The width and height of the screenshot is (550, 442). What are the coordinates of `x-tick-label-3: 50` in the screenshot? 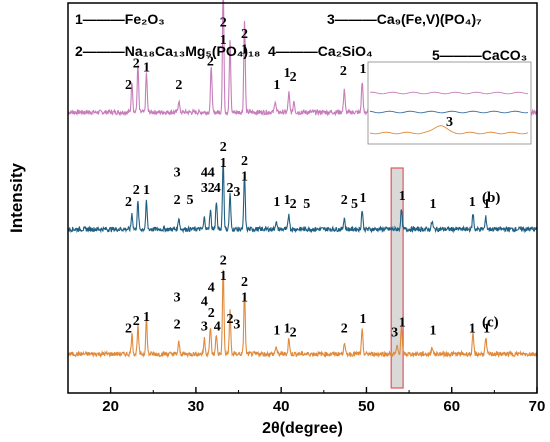 It's located at (366, 406).